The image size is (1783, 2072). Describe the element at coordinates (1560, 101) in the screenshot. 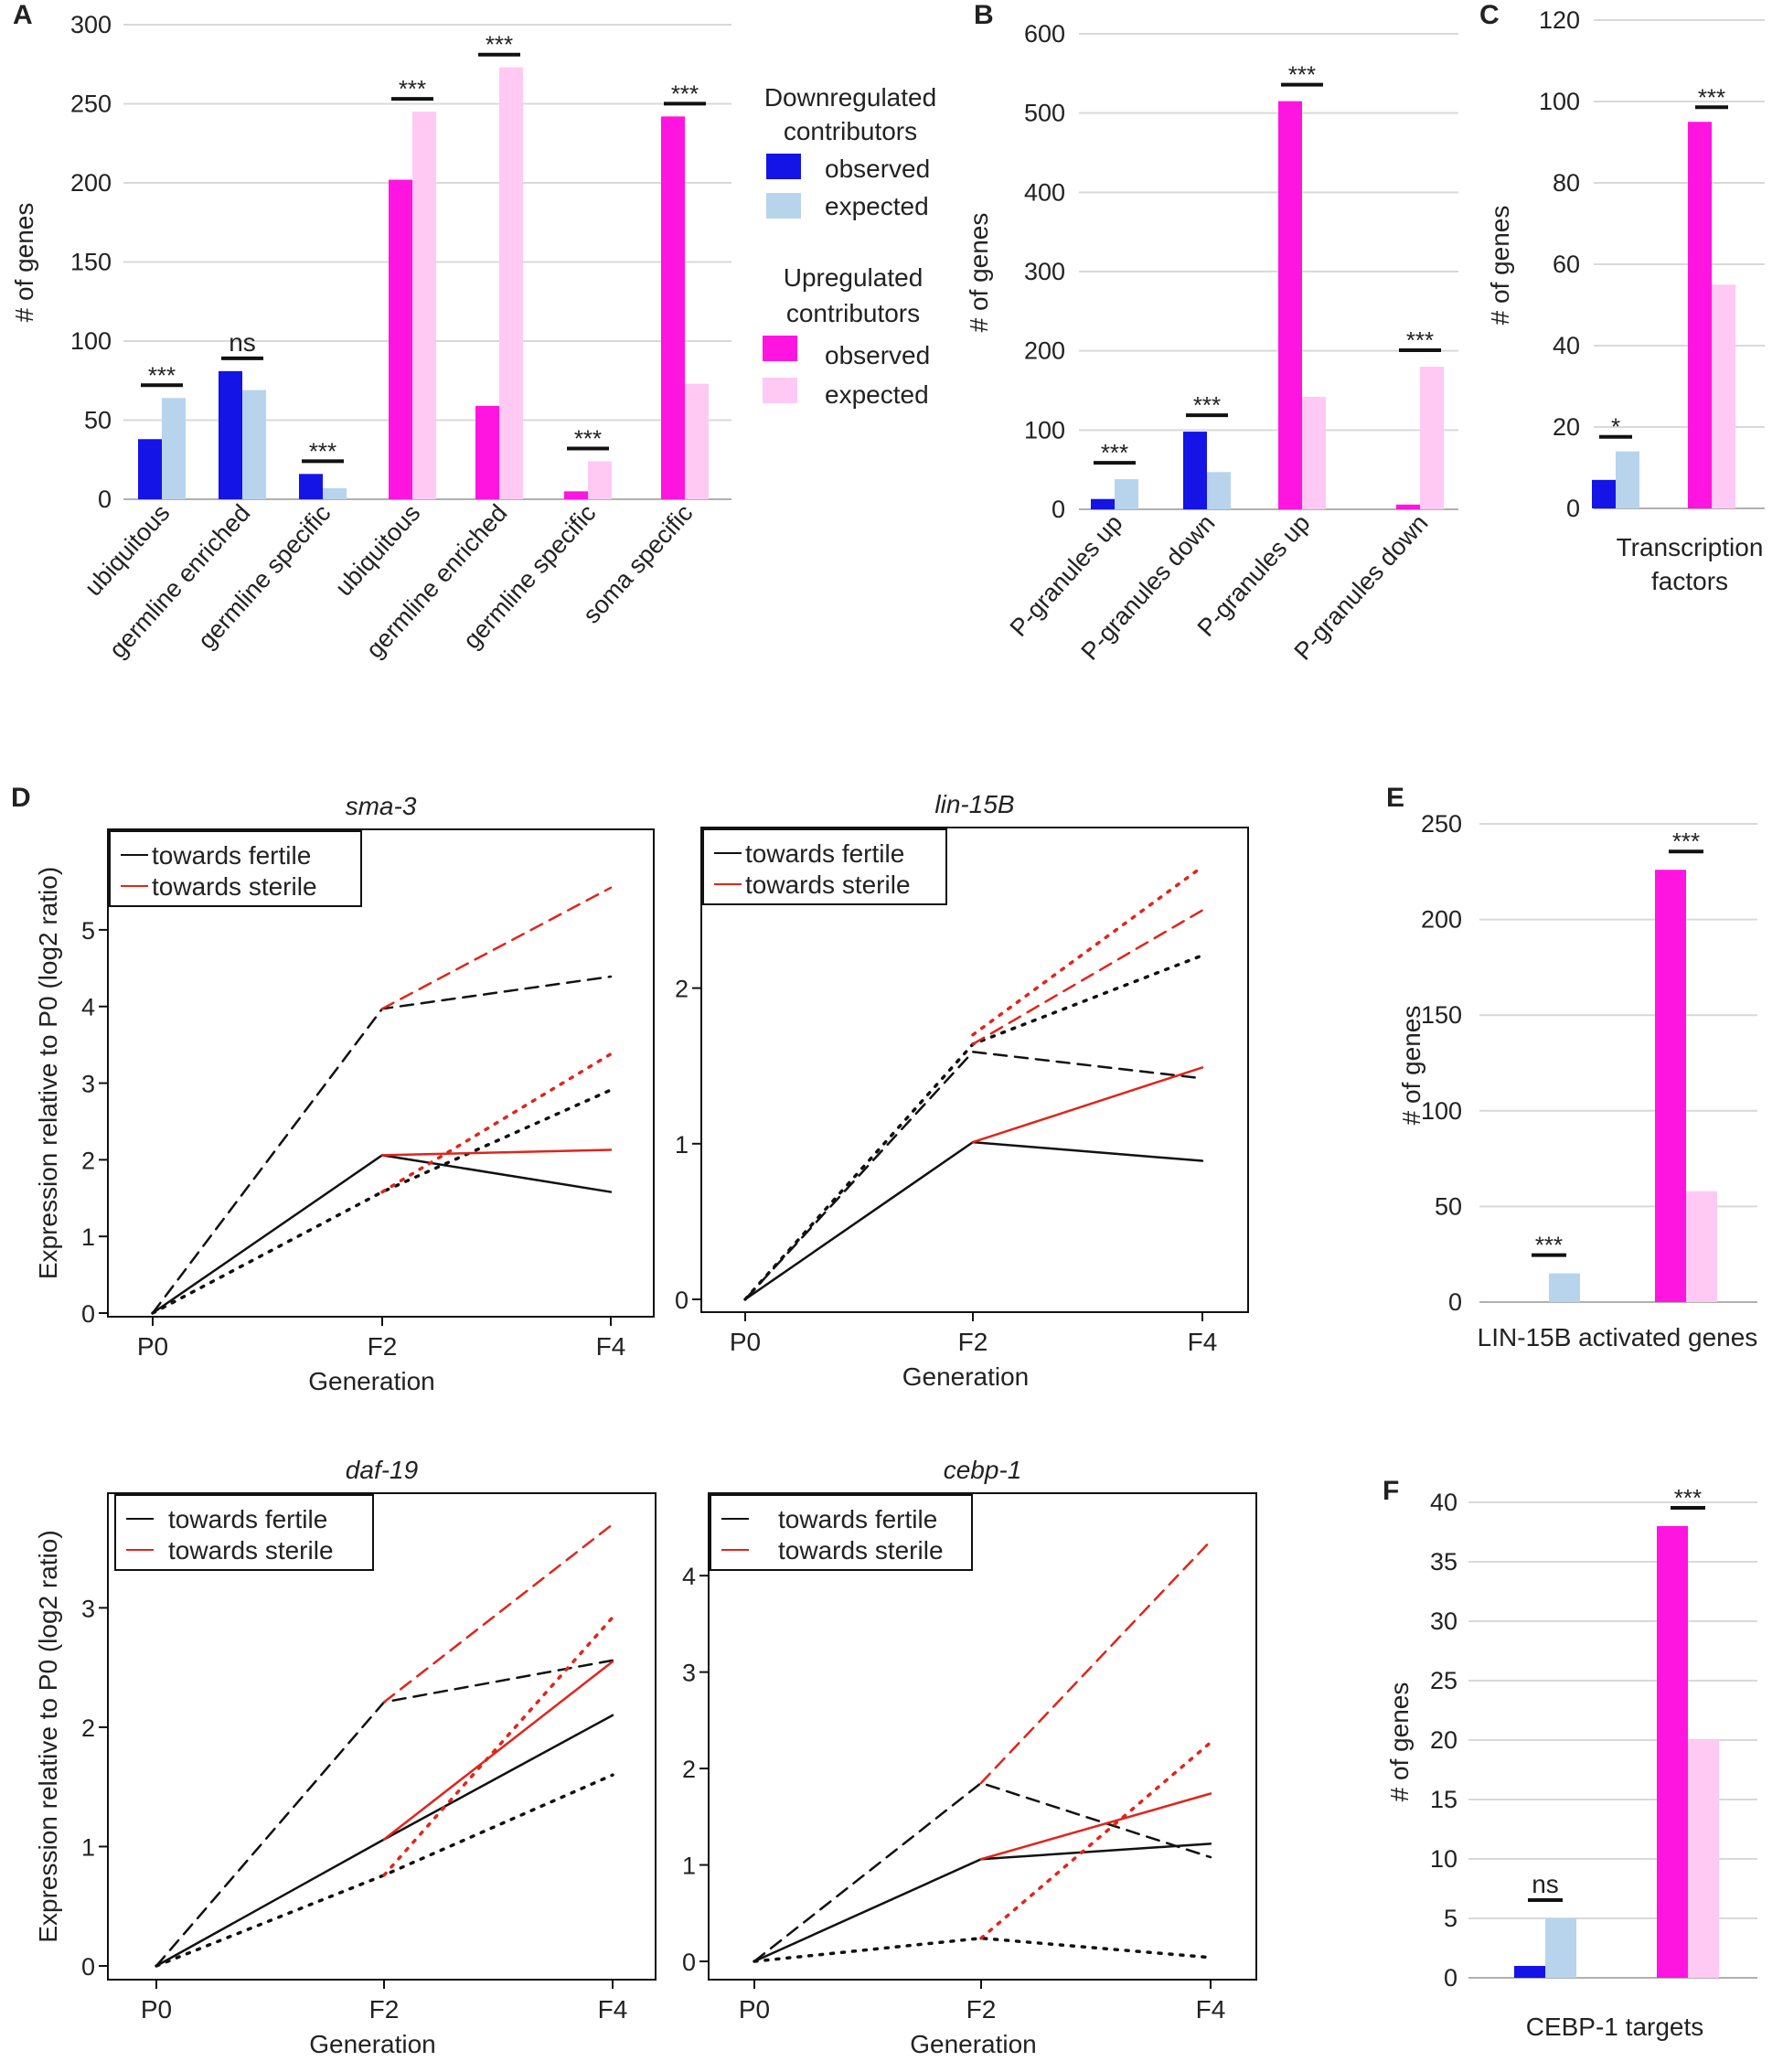

I see `y-tick-label: 100` at that location.